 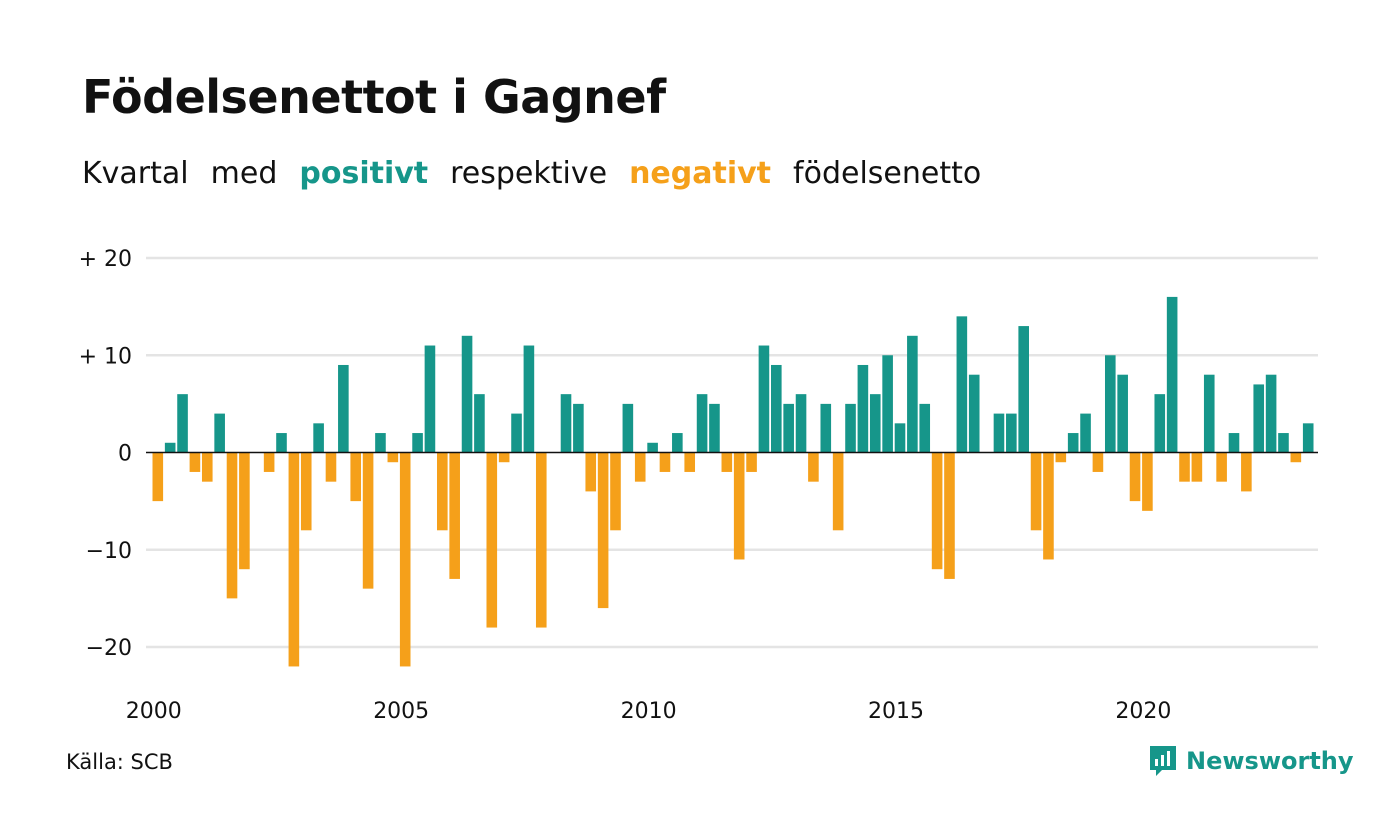 I want to click on y-tick-label: 0, so click(x=125, y=454).